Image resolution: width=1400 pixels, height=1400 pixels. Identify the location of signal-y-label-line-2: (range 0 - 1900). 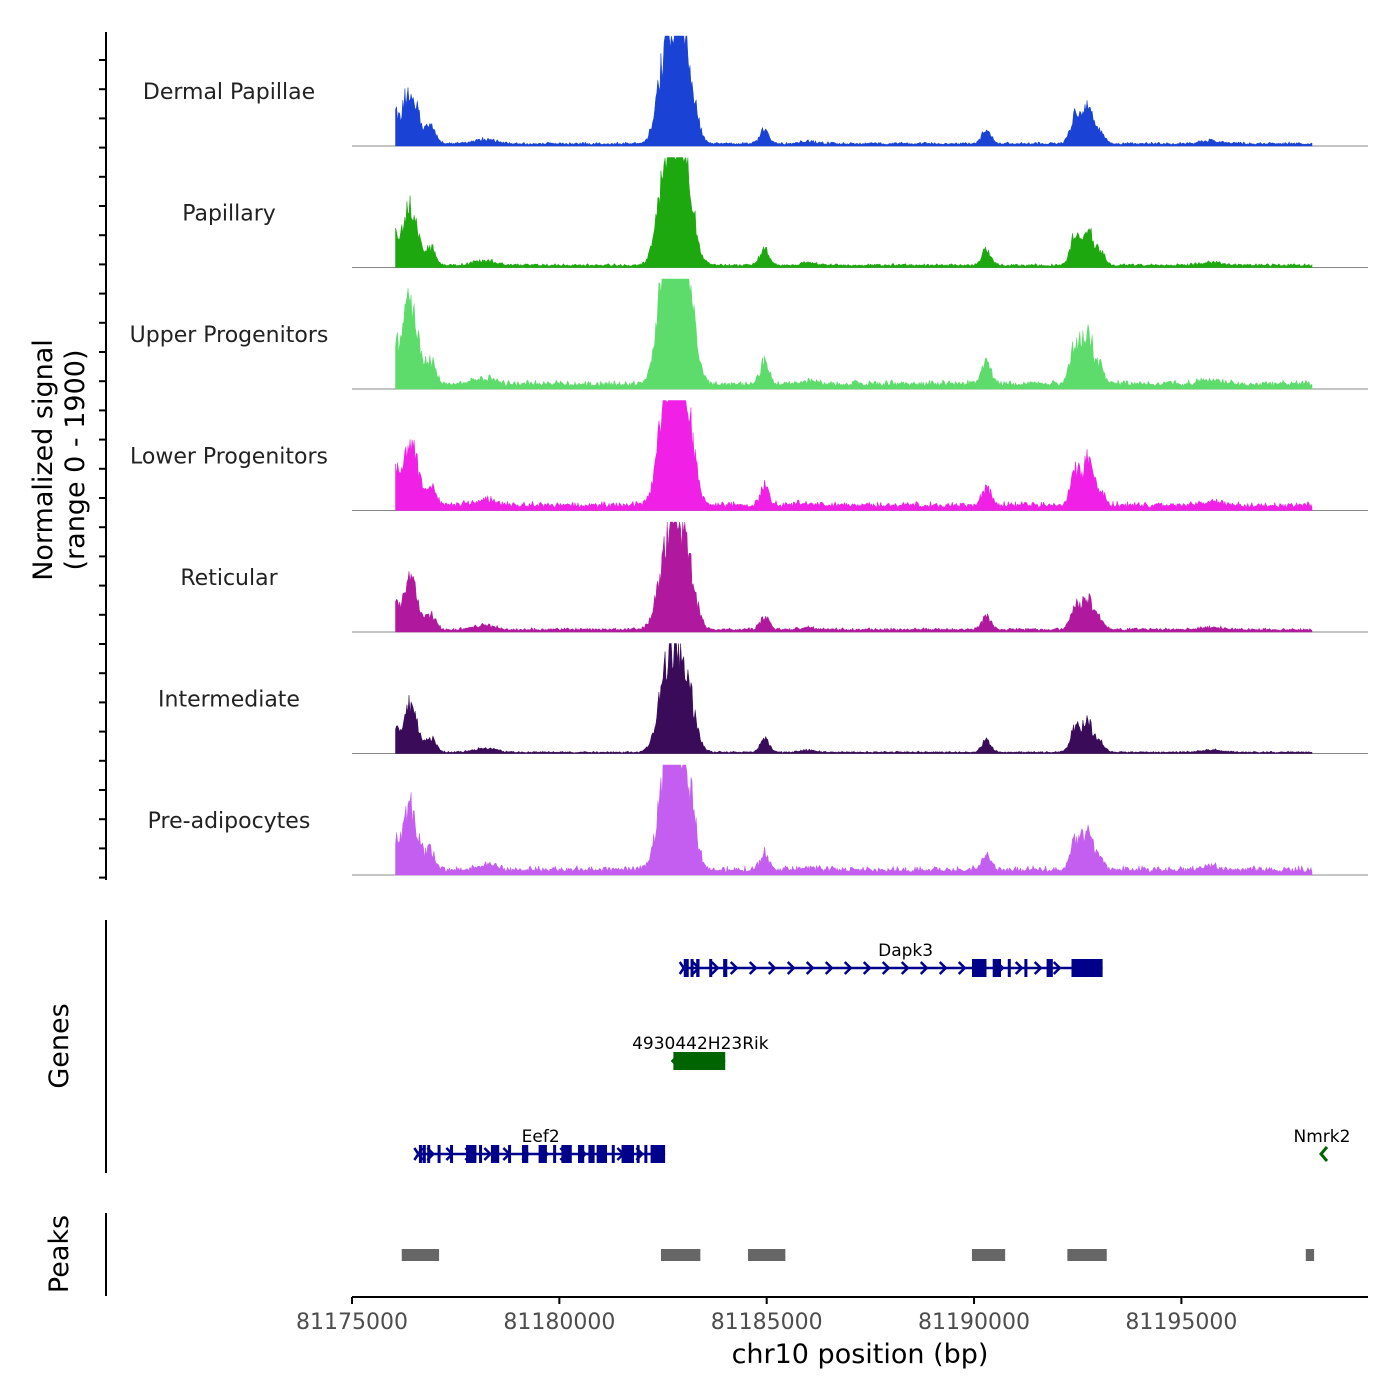
(75, 460).